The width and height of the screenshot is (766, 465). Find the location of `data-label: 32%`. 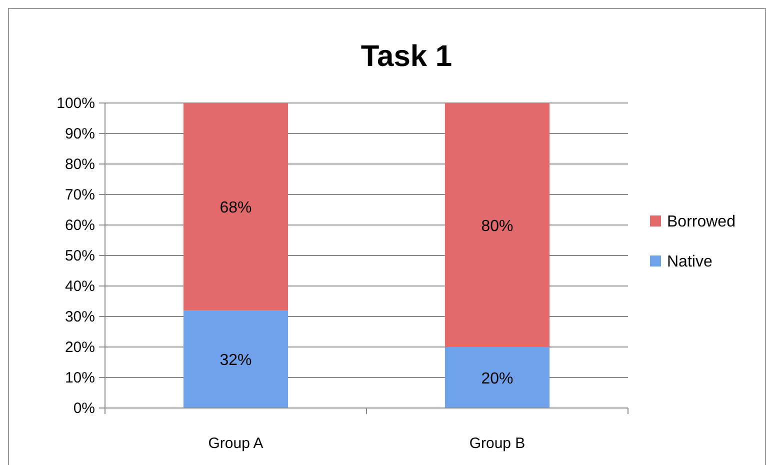

data-label: 32% is located at coordinates (236, 361).